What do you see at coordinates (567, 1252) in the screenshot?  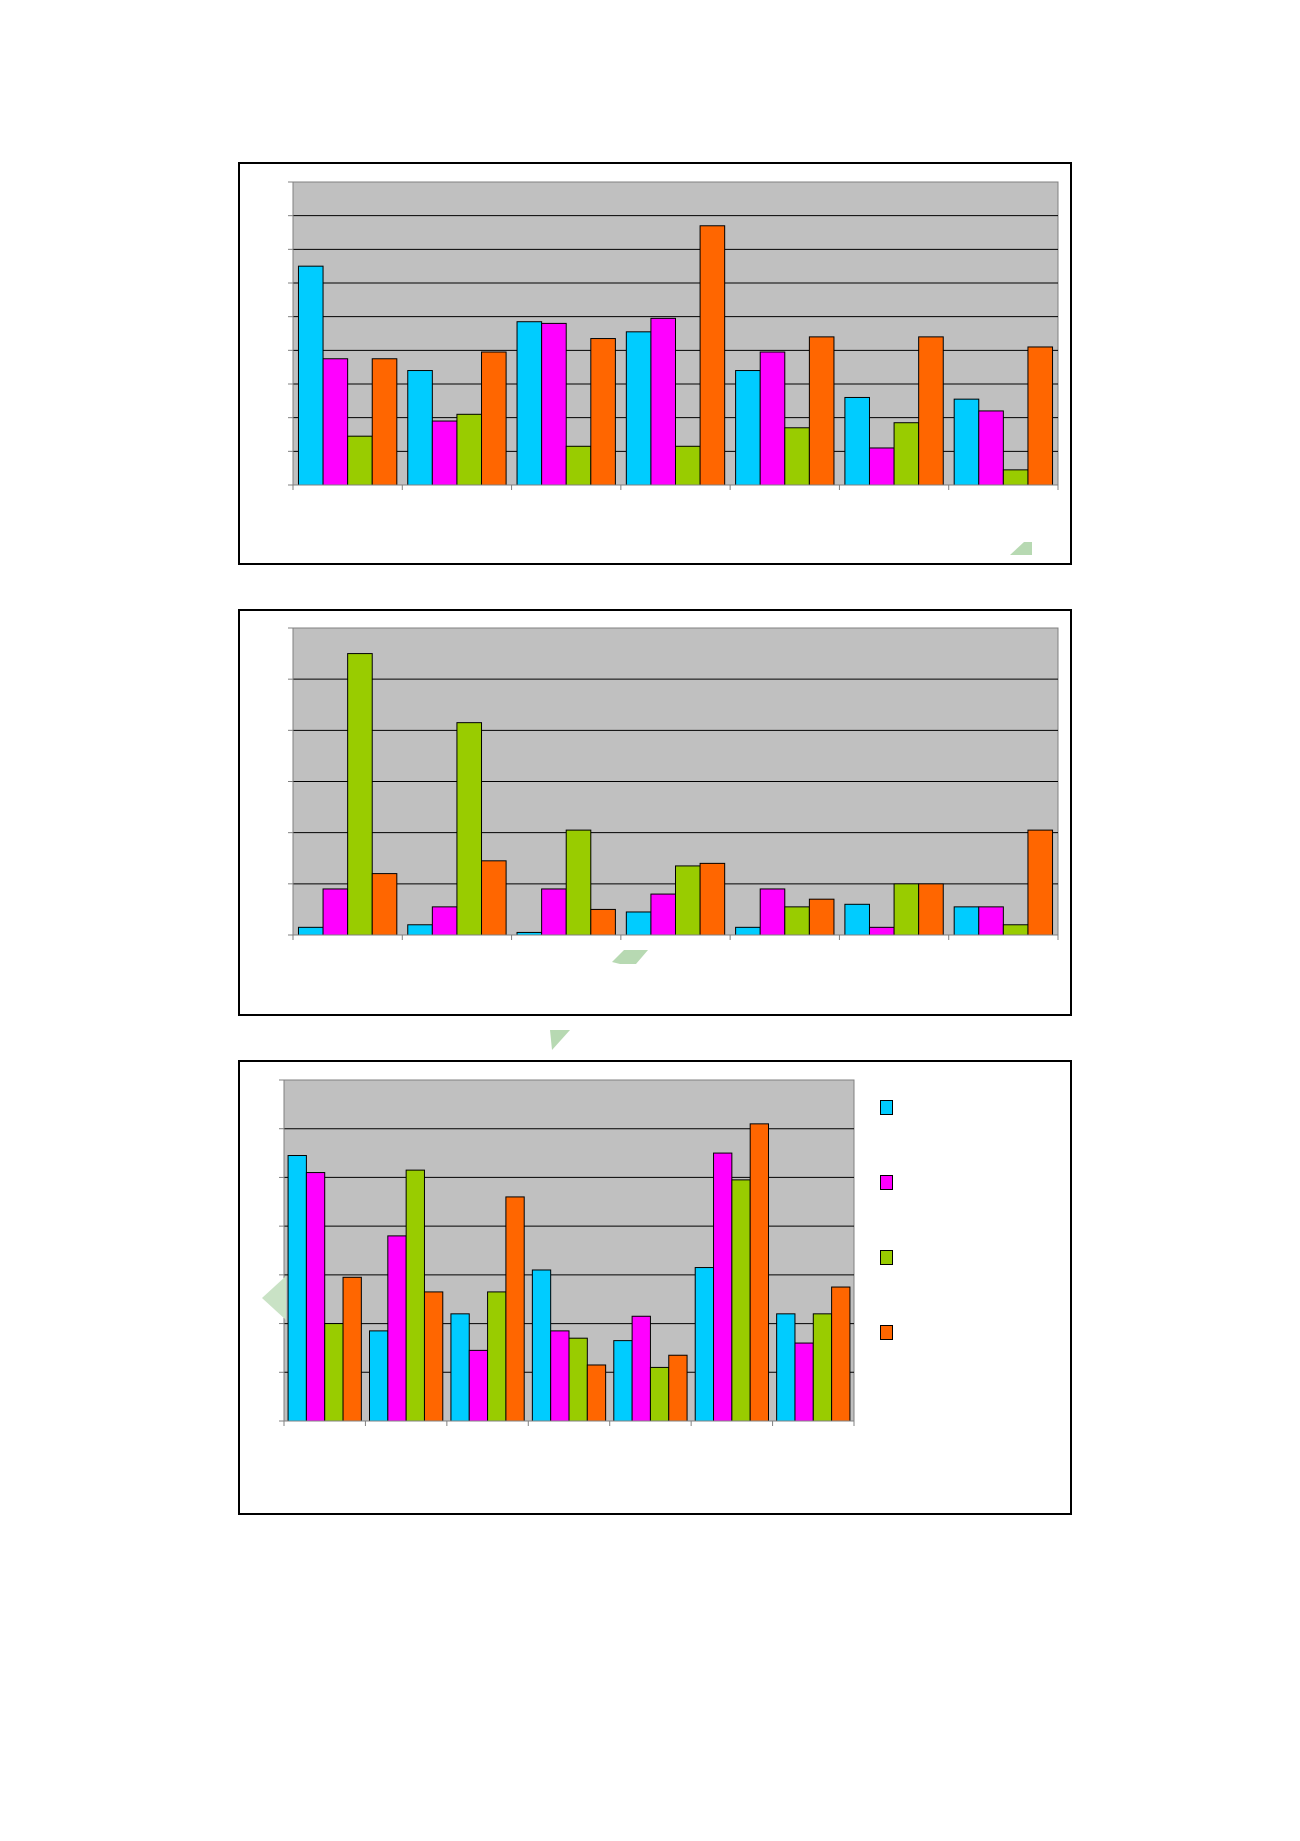 I see `chart-3-svg` at bounding box center [567, 1252].